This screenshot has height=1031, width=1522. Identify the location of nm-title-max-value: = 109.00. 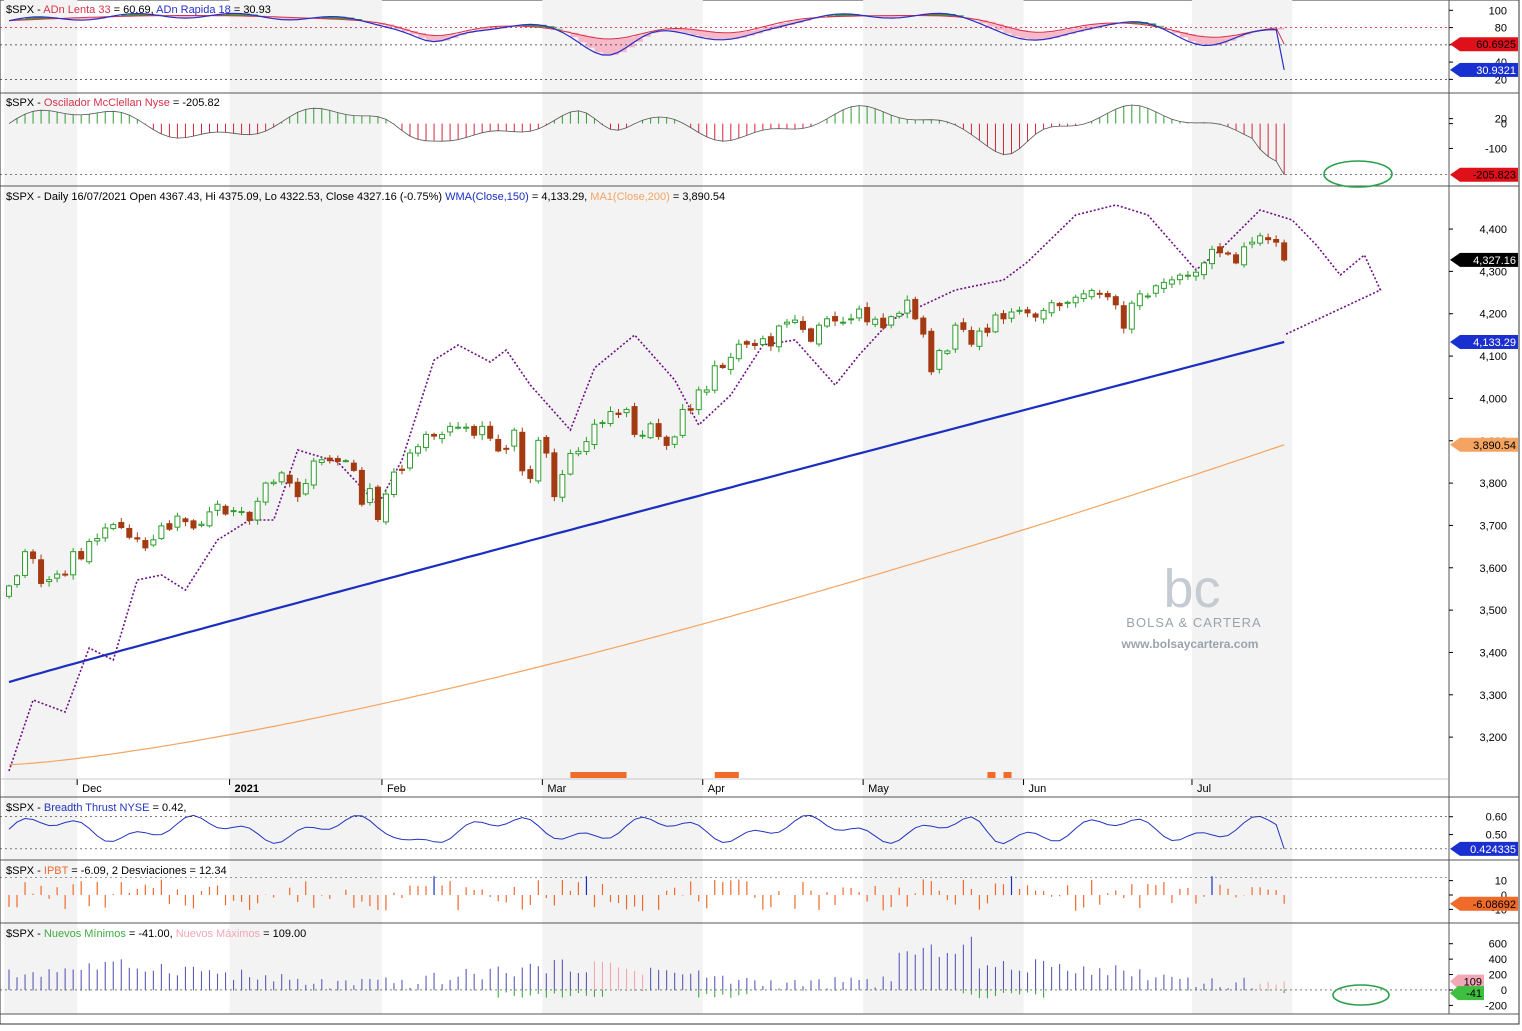
(283, 934).